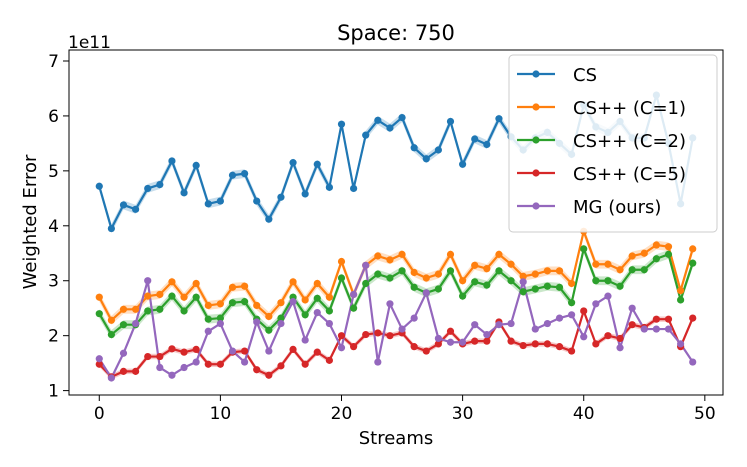 The width and height of the screenshot is (747, 467). Describe the element at coordinates (30, 221) in the screenshot. I see `y-axis-label: Weighted Error` at that location.